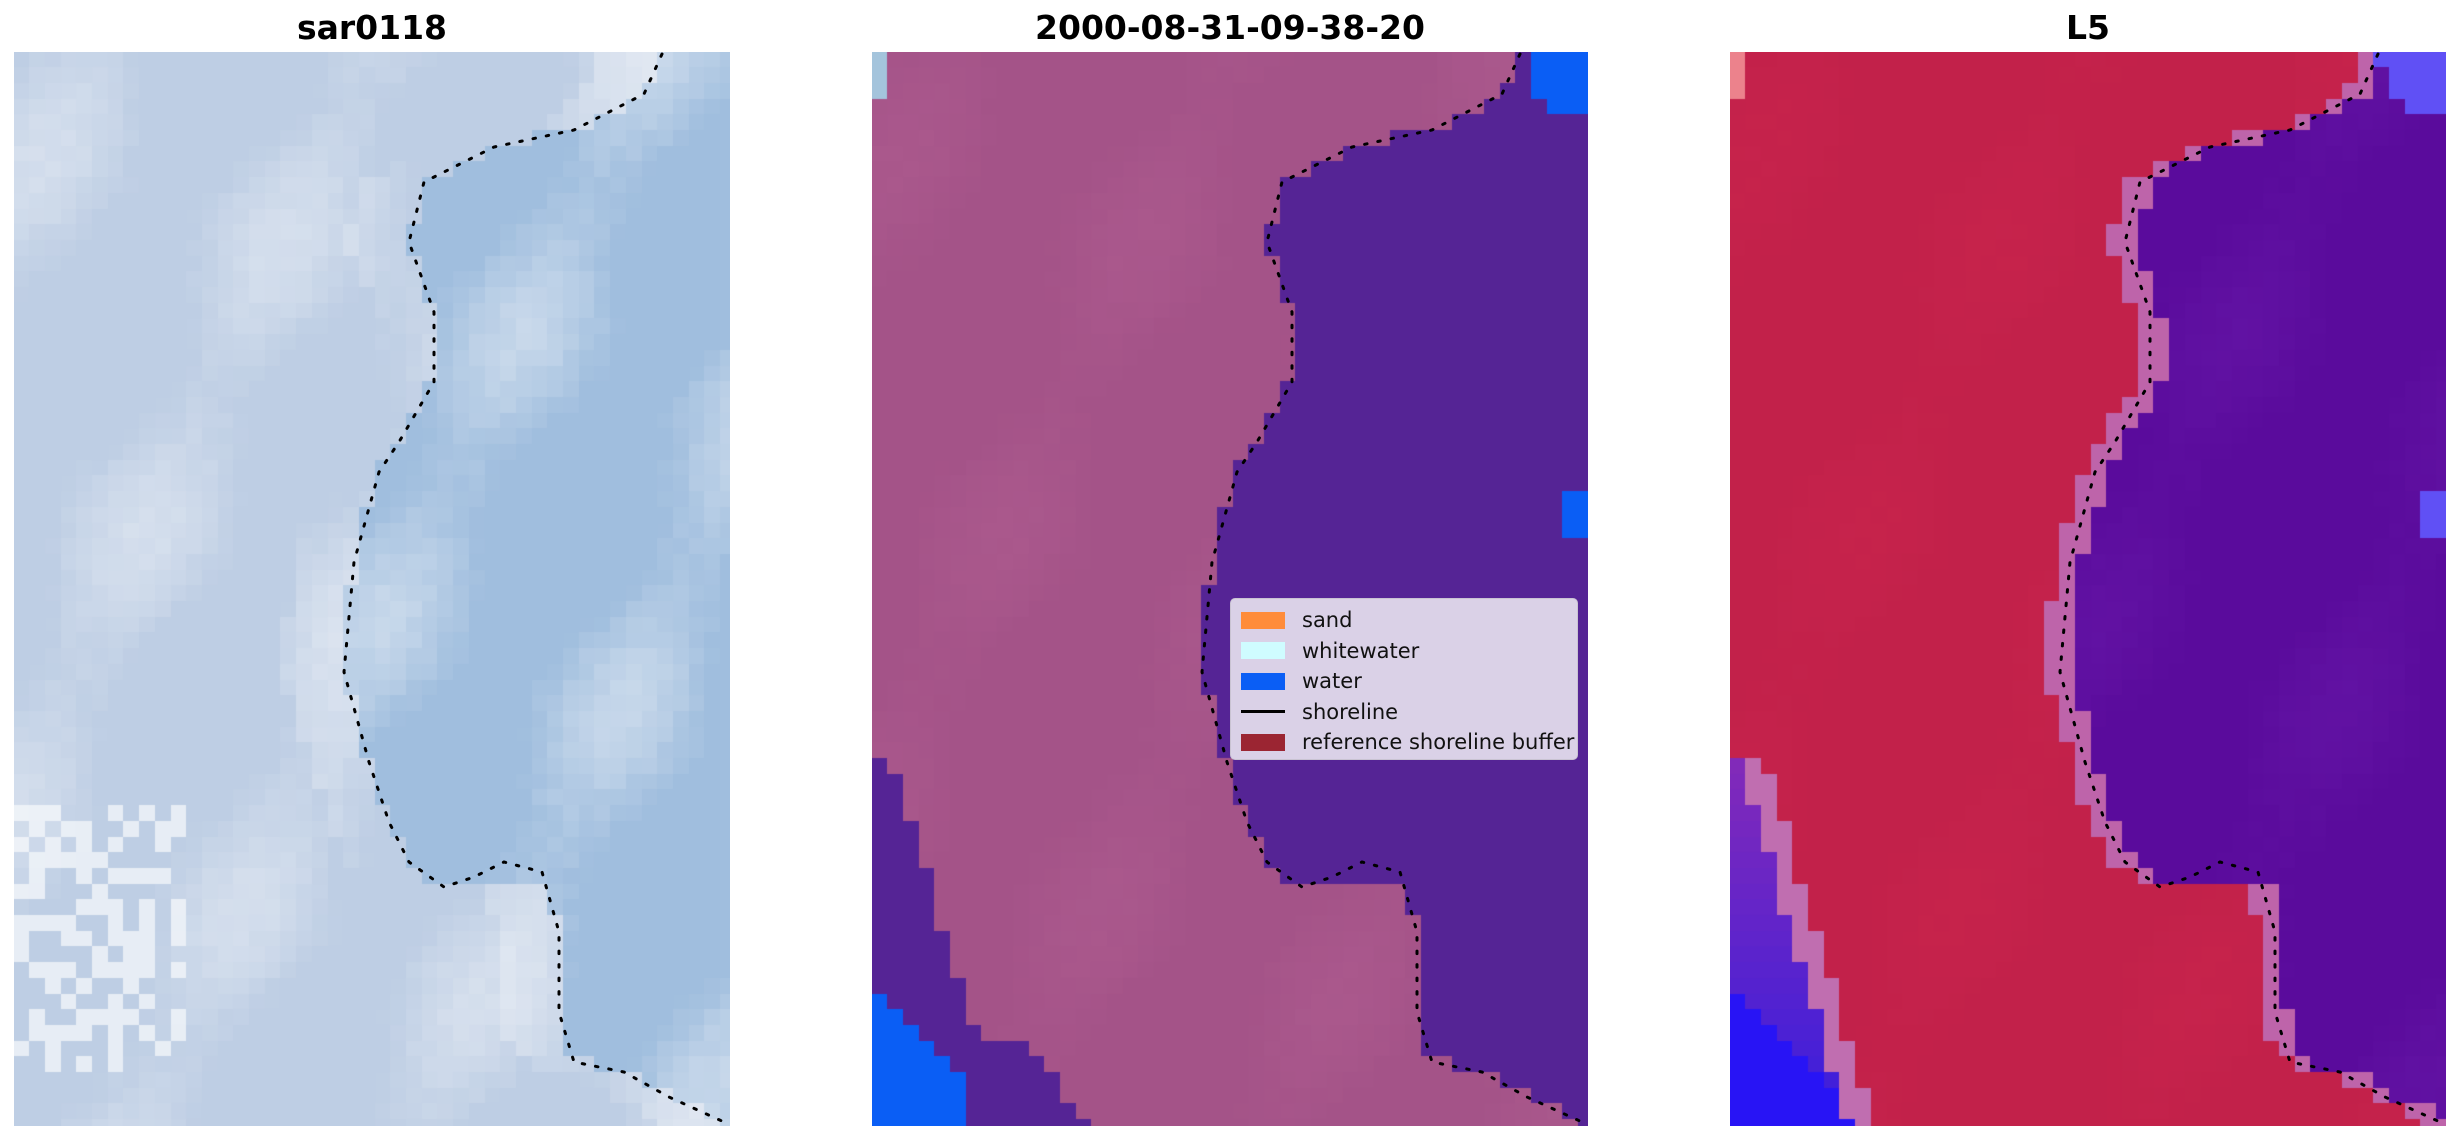 The height and width of the screenshot is (1140, 2460). What do you see at coordinates (1404, 681) in the screenshot?
I see `legend-item-water: water` at bounding box center [1404, 681].